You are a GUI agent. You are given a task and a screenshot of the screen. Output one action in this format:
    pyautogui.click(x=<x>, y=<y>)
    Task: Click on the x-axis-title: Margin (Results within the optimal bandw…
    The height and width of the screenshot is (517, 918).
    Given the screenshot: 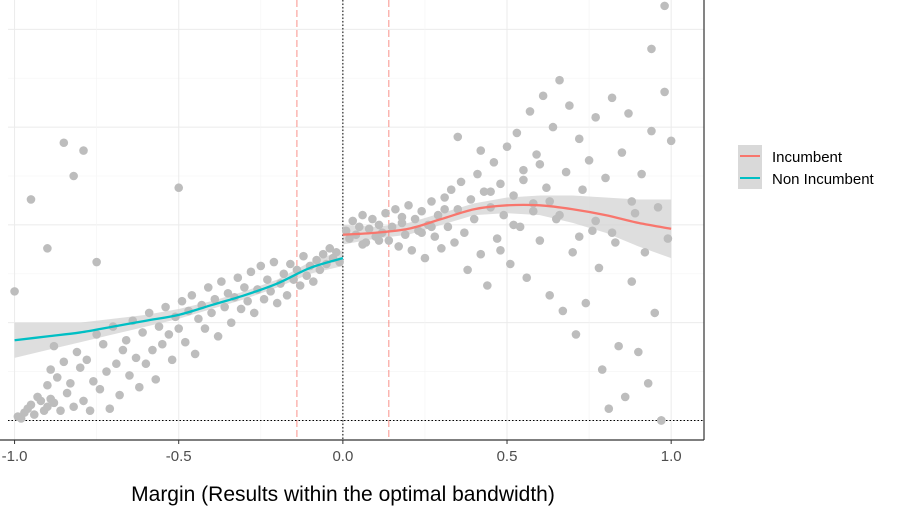 What is the action you would take?
    pyautogui.click(x=343, y=494)
    